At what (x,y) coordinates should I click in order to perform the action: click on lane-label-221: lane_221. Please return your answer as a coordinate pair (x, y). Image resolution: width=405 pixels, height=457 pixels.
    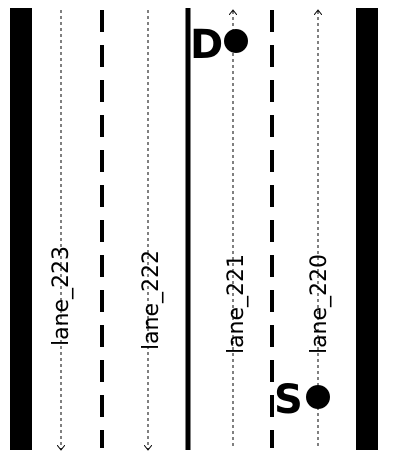
    Looking at the image, I should click on (236, 304).